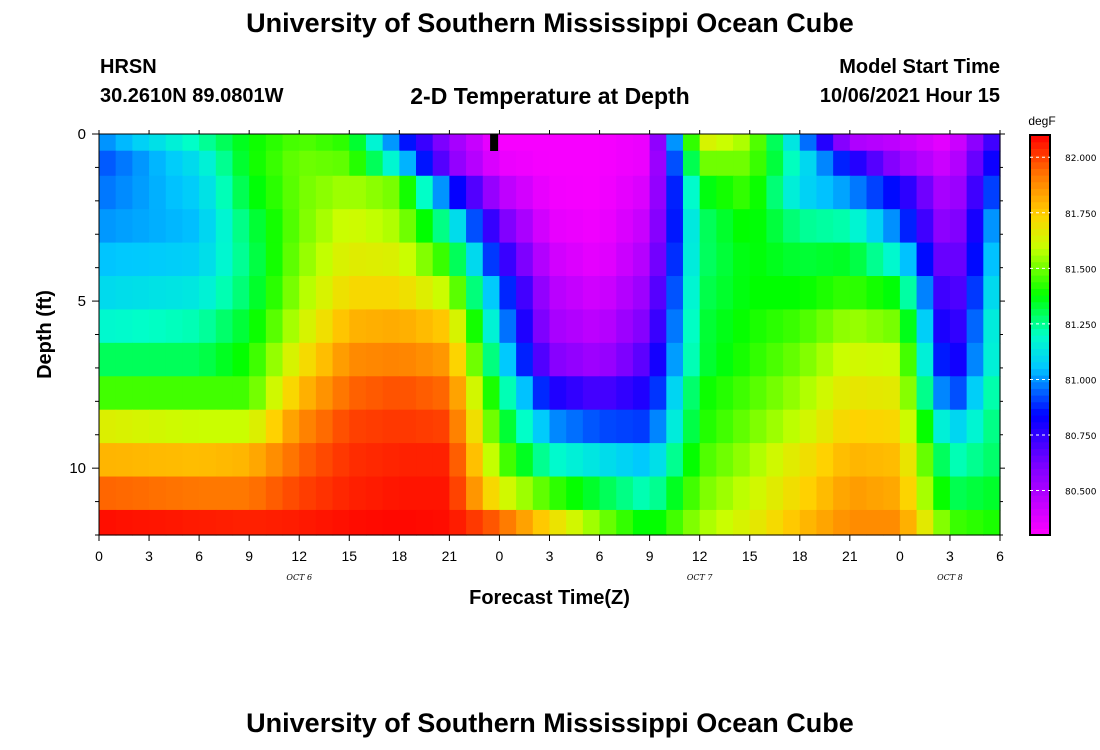 The height and width of the screenshot is (750, 1100). What do you see at coordinates (800, 556) in the screenshot?
I see `x-tick-label: 18` at bounding box center [800, 556].